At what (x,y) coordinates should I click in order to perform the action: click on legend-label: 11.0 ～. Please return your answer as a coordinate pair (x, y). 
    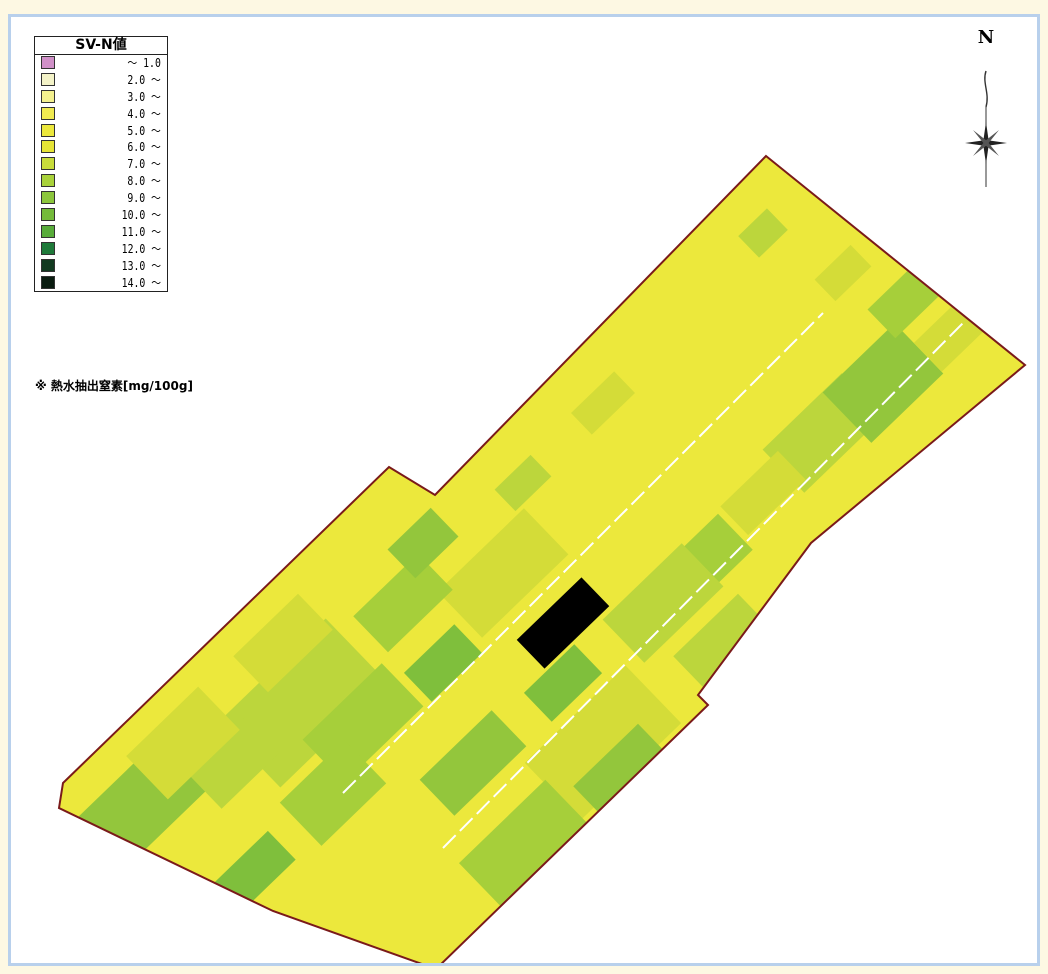
    Looking at the image, I should click on (141, 231).